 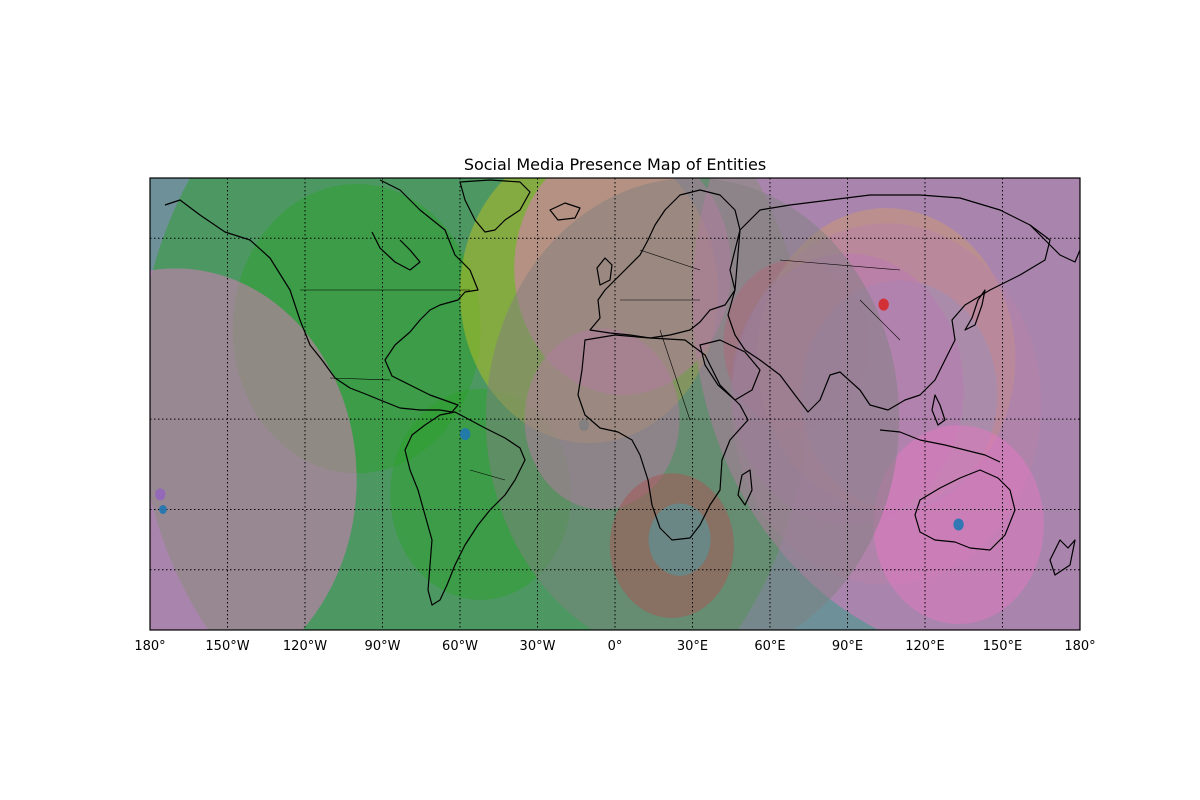 I want to click on coastline-indonesia, so click(x=940, y=446).